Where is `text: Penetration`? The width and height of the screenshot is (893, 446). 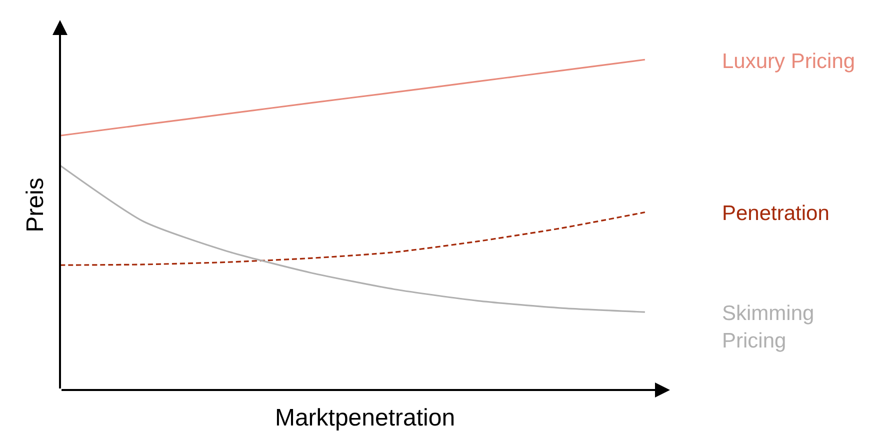 text: Penetration is located at coordinates (776, 213).